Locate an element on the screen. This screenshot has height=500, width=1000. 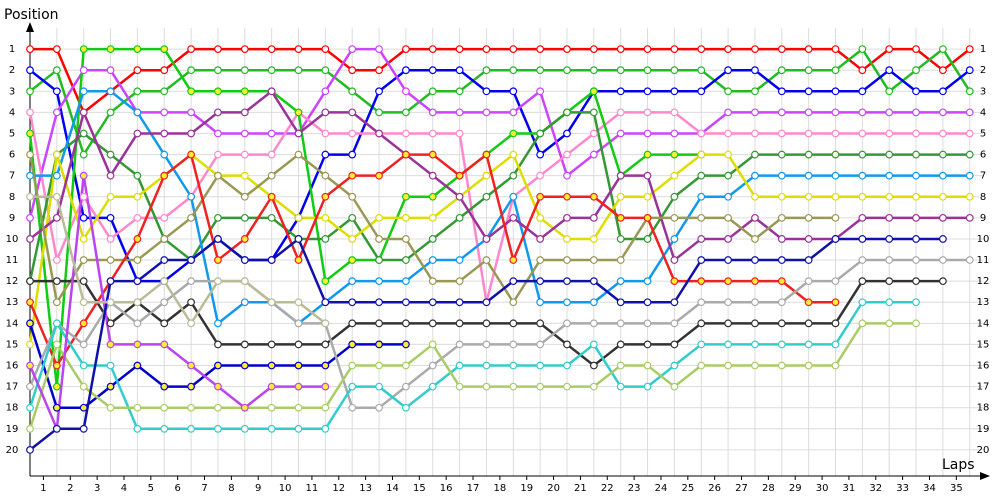
y-tick-label: 4 is located at coordinates (12, 112).